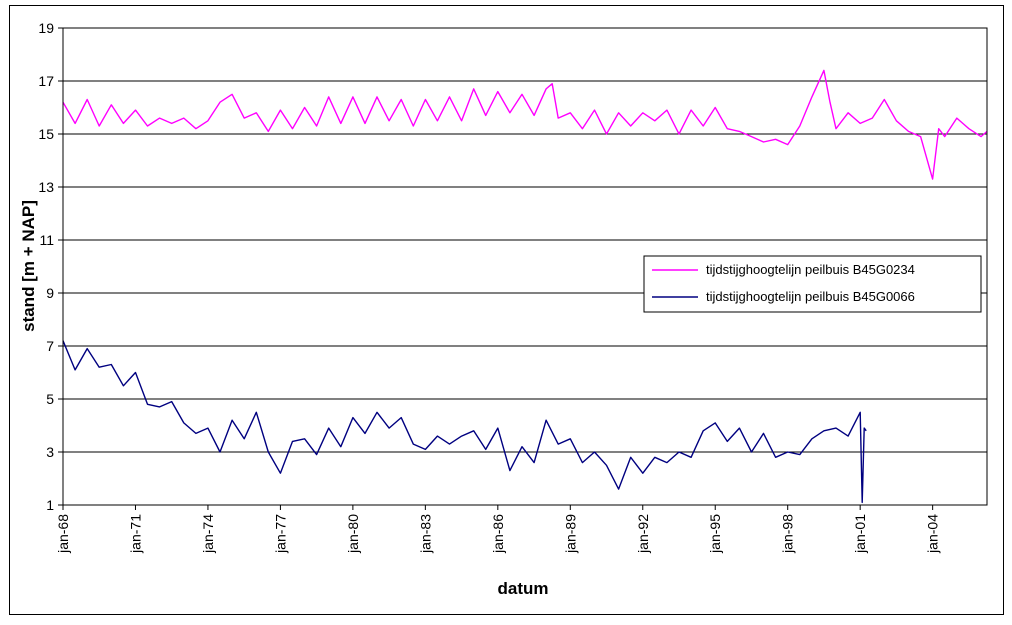 Image resolution: width=1012 pixels, height=625 pixels. I want to click on y-tick-label: 11, so click(46, 240).